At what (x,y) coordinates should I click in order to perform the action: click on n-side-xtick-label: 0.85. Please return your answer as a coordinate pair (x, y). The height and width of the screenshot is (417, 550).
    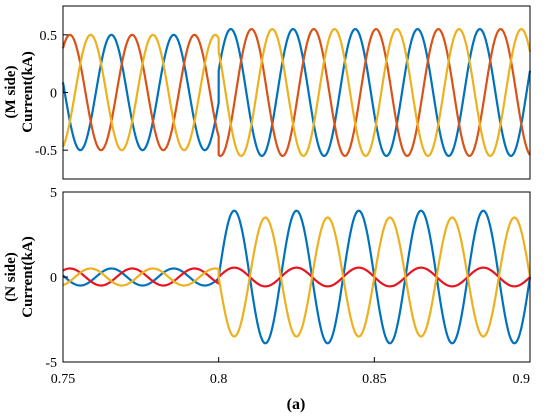
    Looking at the image, I should click on (374, 379).